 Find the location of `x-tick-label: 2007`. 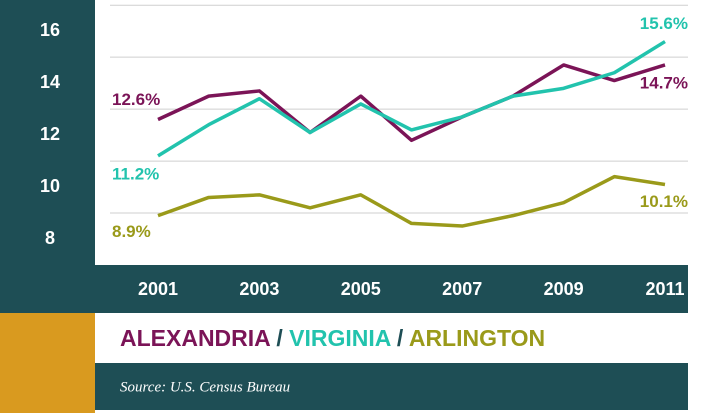

x-tick-label: 2007 is located at coordinates (462, 289).